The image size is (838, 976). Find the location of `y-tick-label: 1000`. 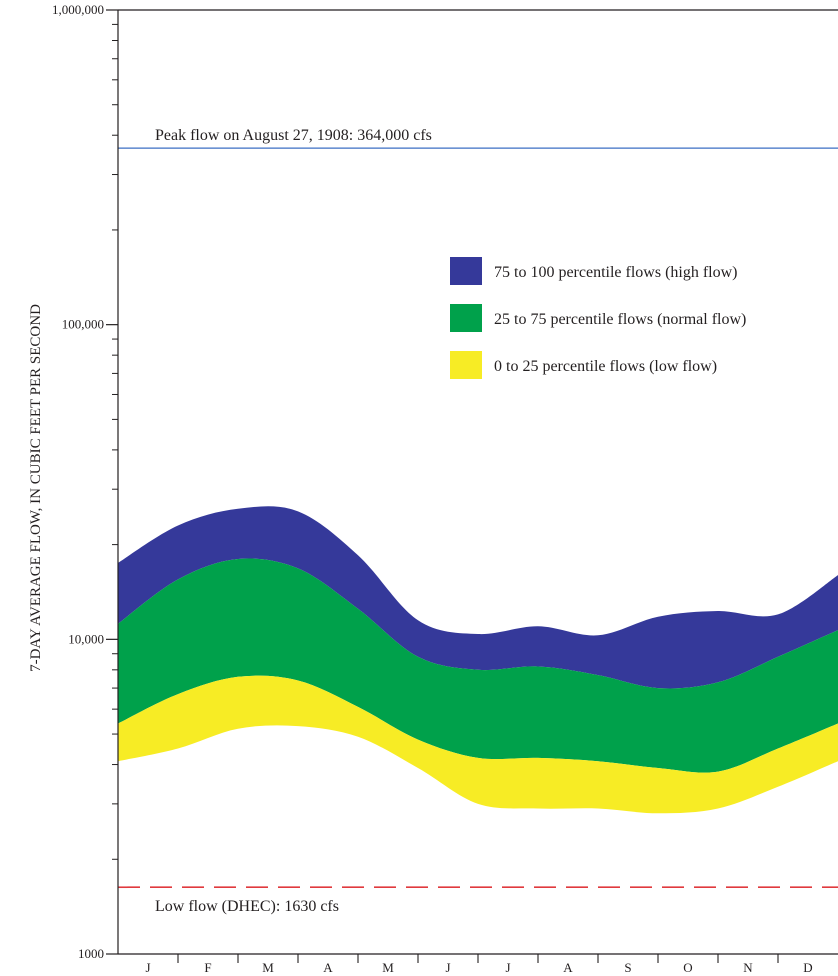

y-tick-label: 1000 is located at coordinates (91, 953).